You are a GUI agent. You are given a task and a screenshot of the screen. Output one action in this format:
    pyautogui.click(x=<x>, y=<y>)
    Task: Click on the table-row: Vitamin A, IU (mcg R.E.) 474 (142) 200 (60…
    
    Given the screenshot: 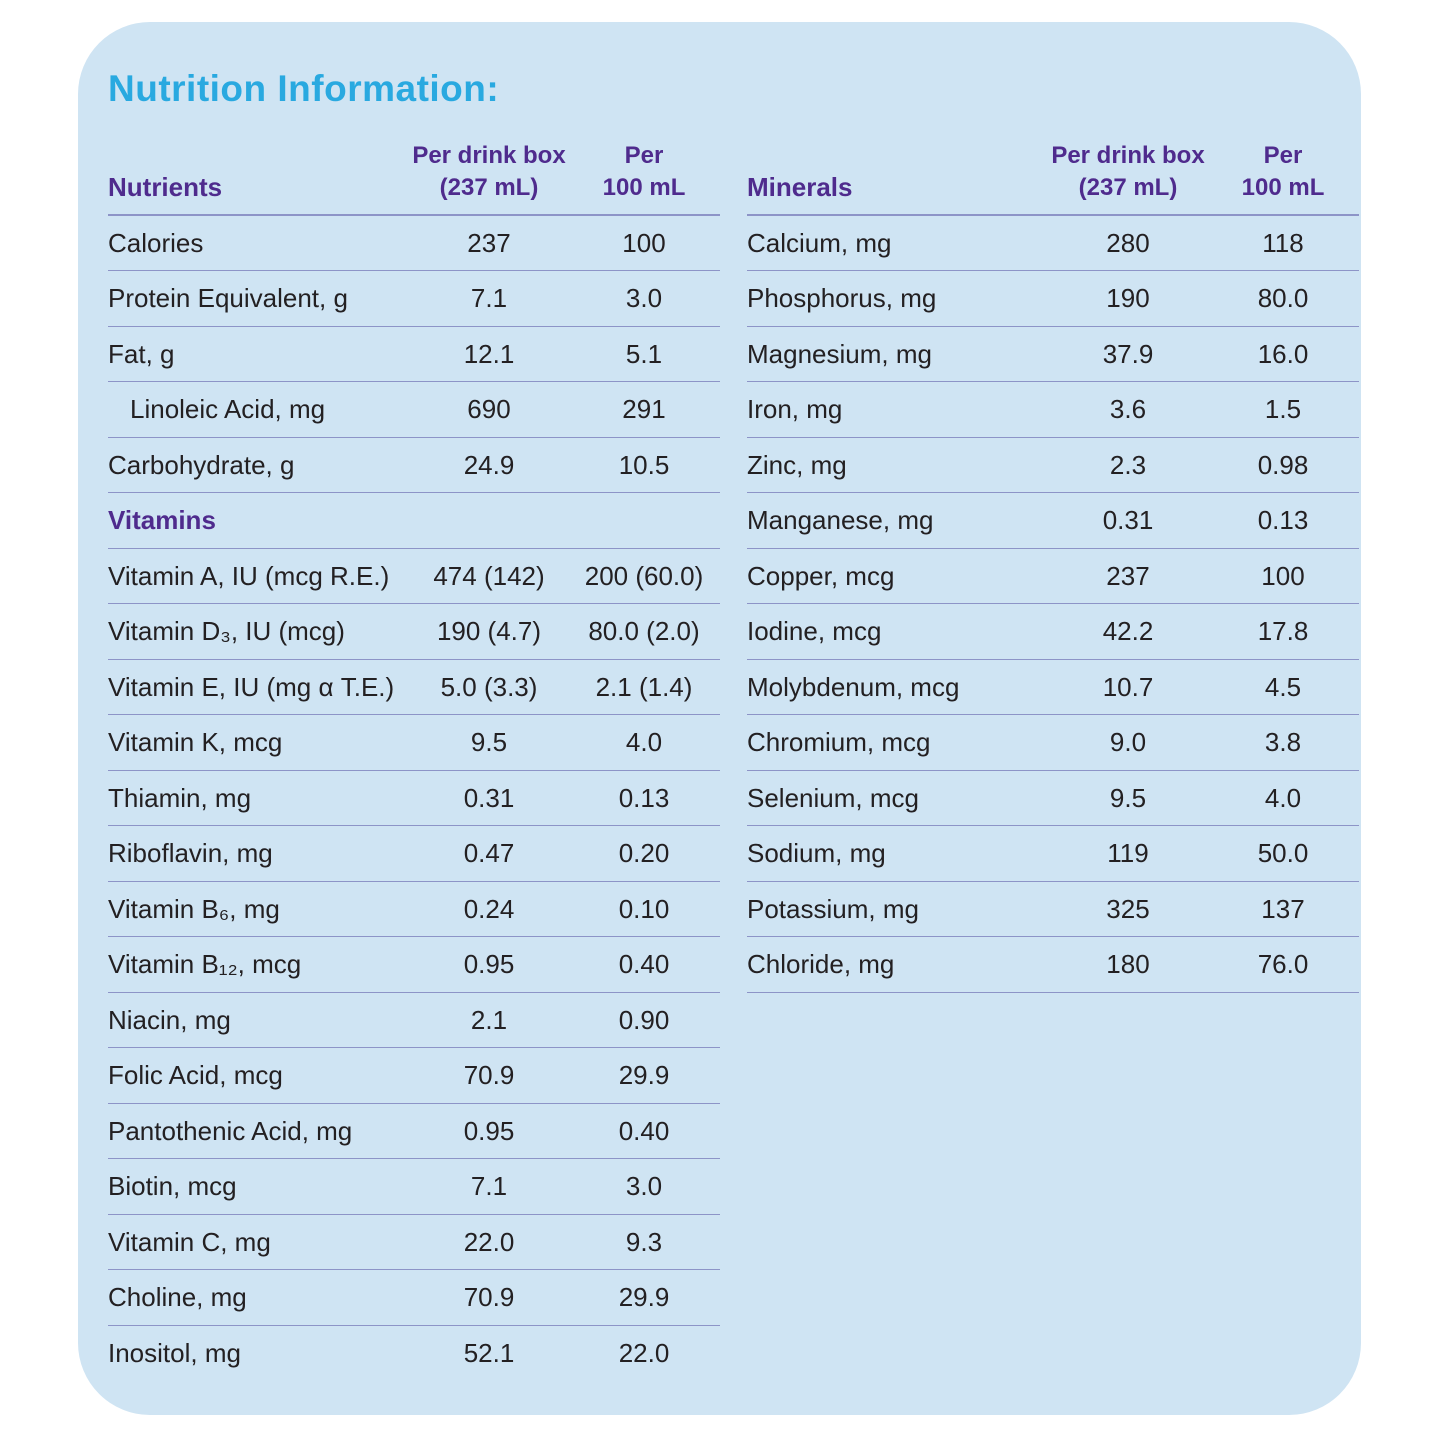 What is the action you would take?
    pyautogui.click(x=414, y=576)
    